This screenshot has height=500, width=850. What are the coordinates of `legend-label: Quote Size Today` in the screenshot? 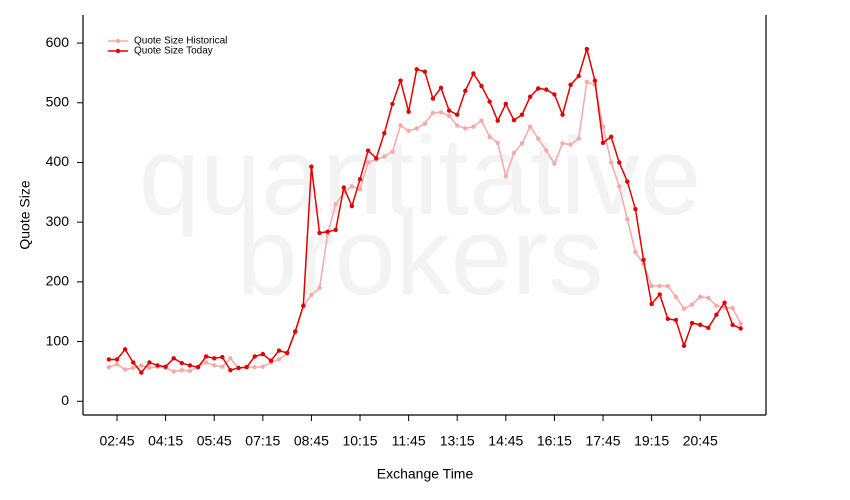 It's located at (173, 51).